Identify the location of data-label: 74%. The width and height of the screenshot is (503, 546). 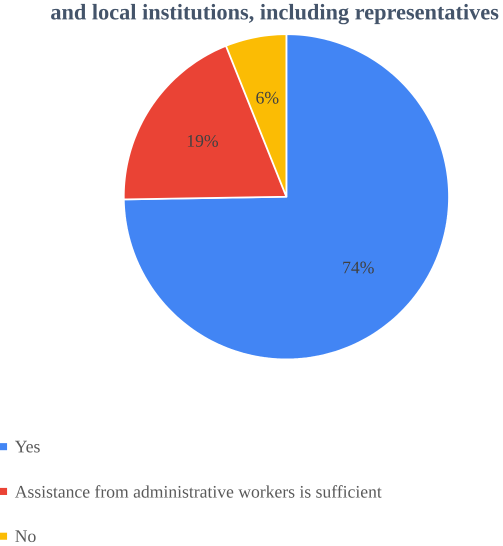
(358, 268).